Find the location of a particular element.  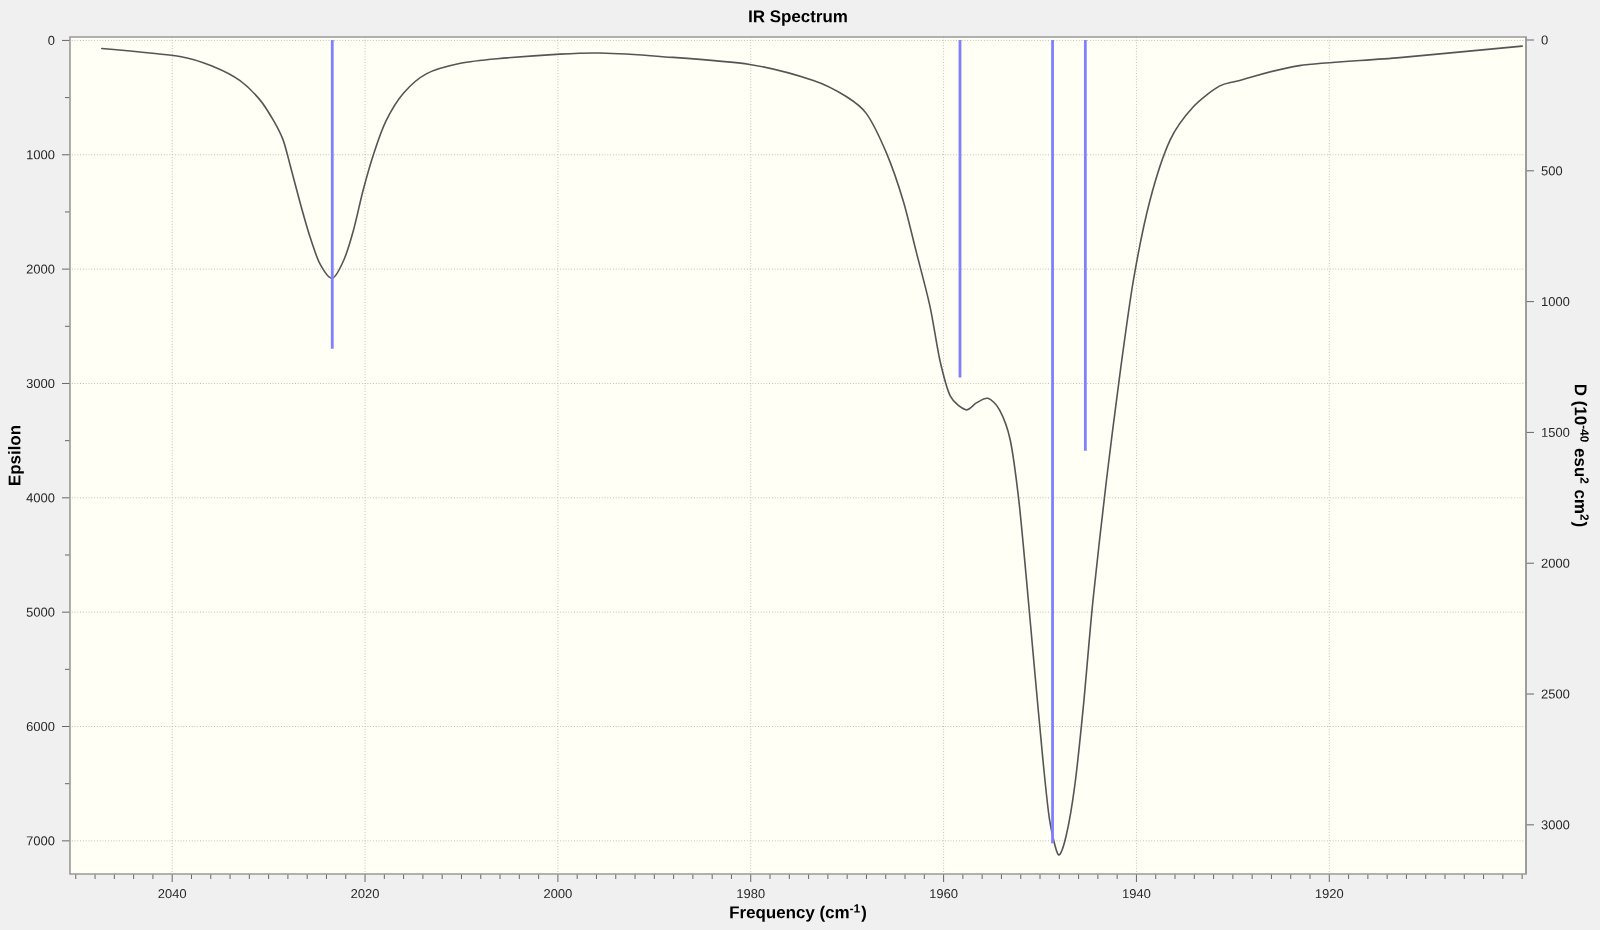

chart-title: IR Spectrum is located at coordinates (798, 18).